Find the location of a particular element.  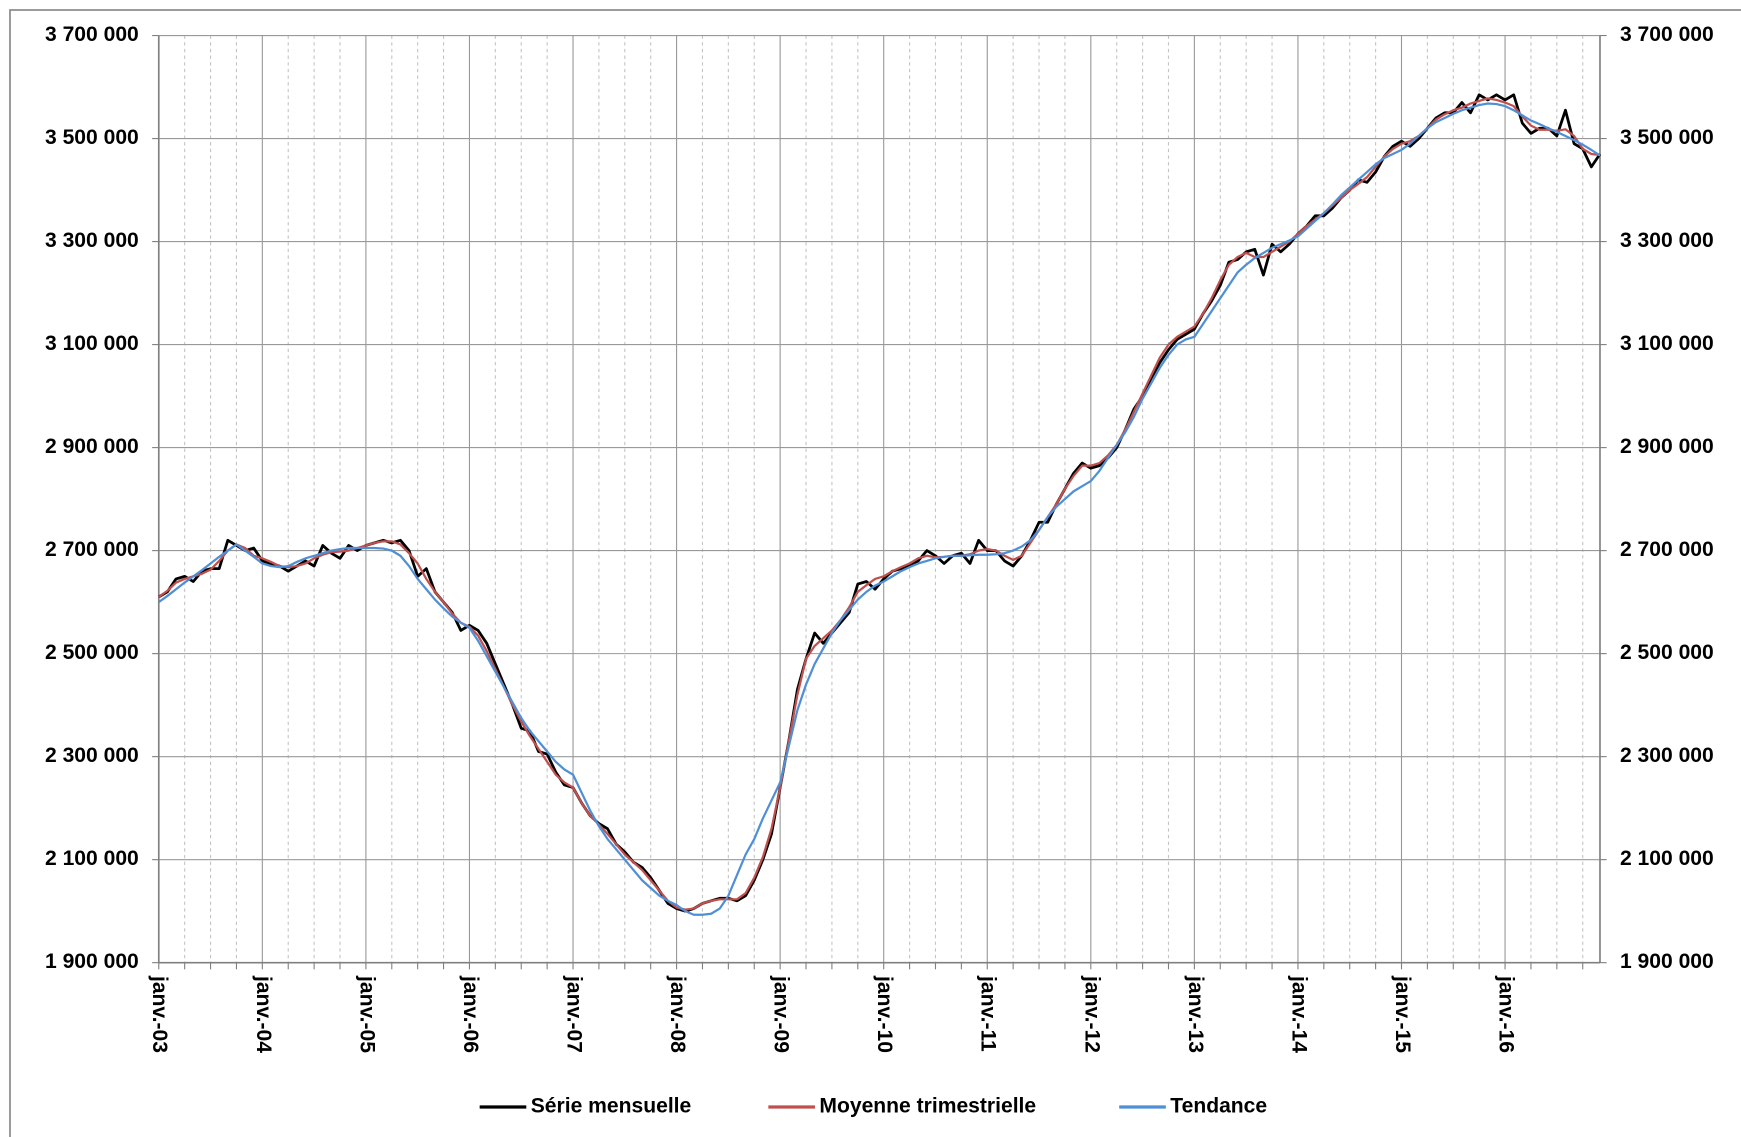

y-tick-label: 3 700 000 is located at coordinates (92, 34).